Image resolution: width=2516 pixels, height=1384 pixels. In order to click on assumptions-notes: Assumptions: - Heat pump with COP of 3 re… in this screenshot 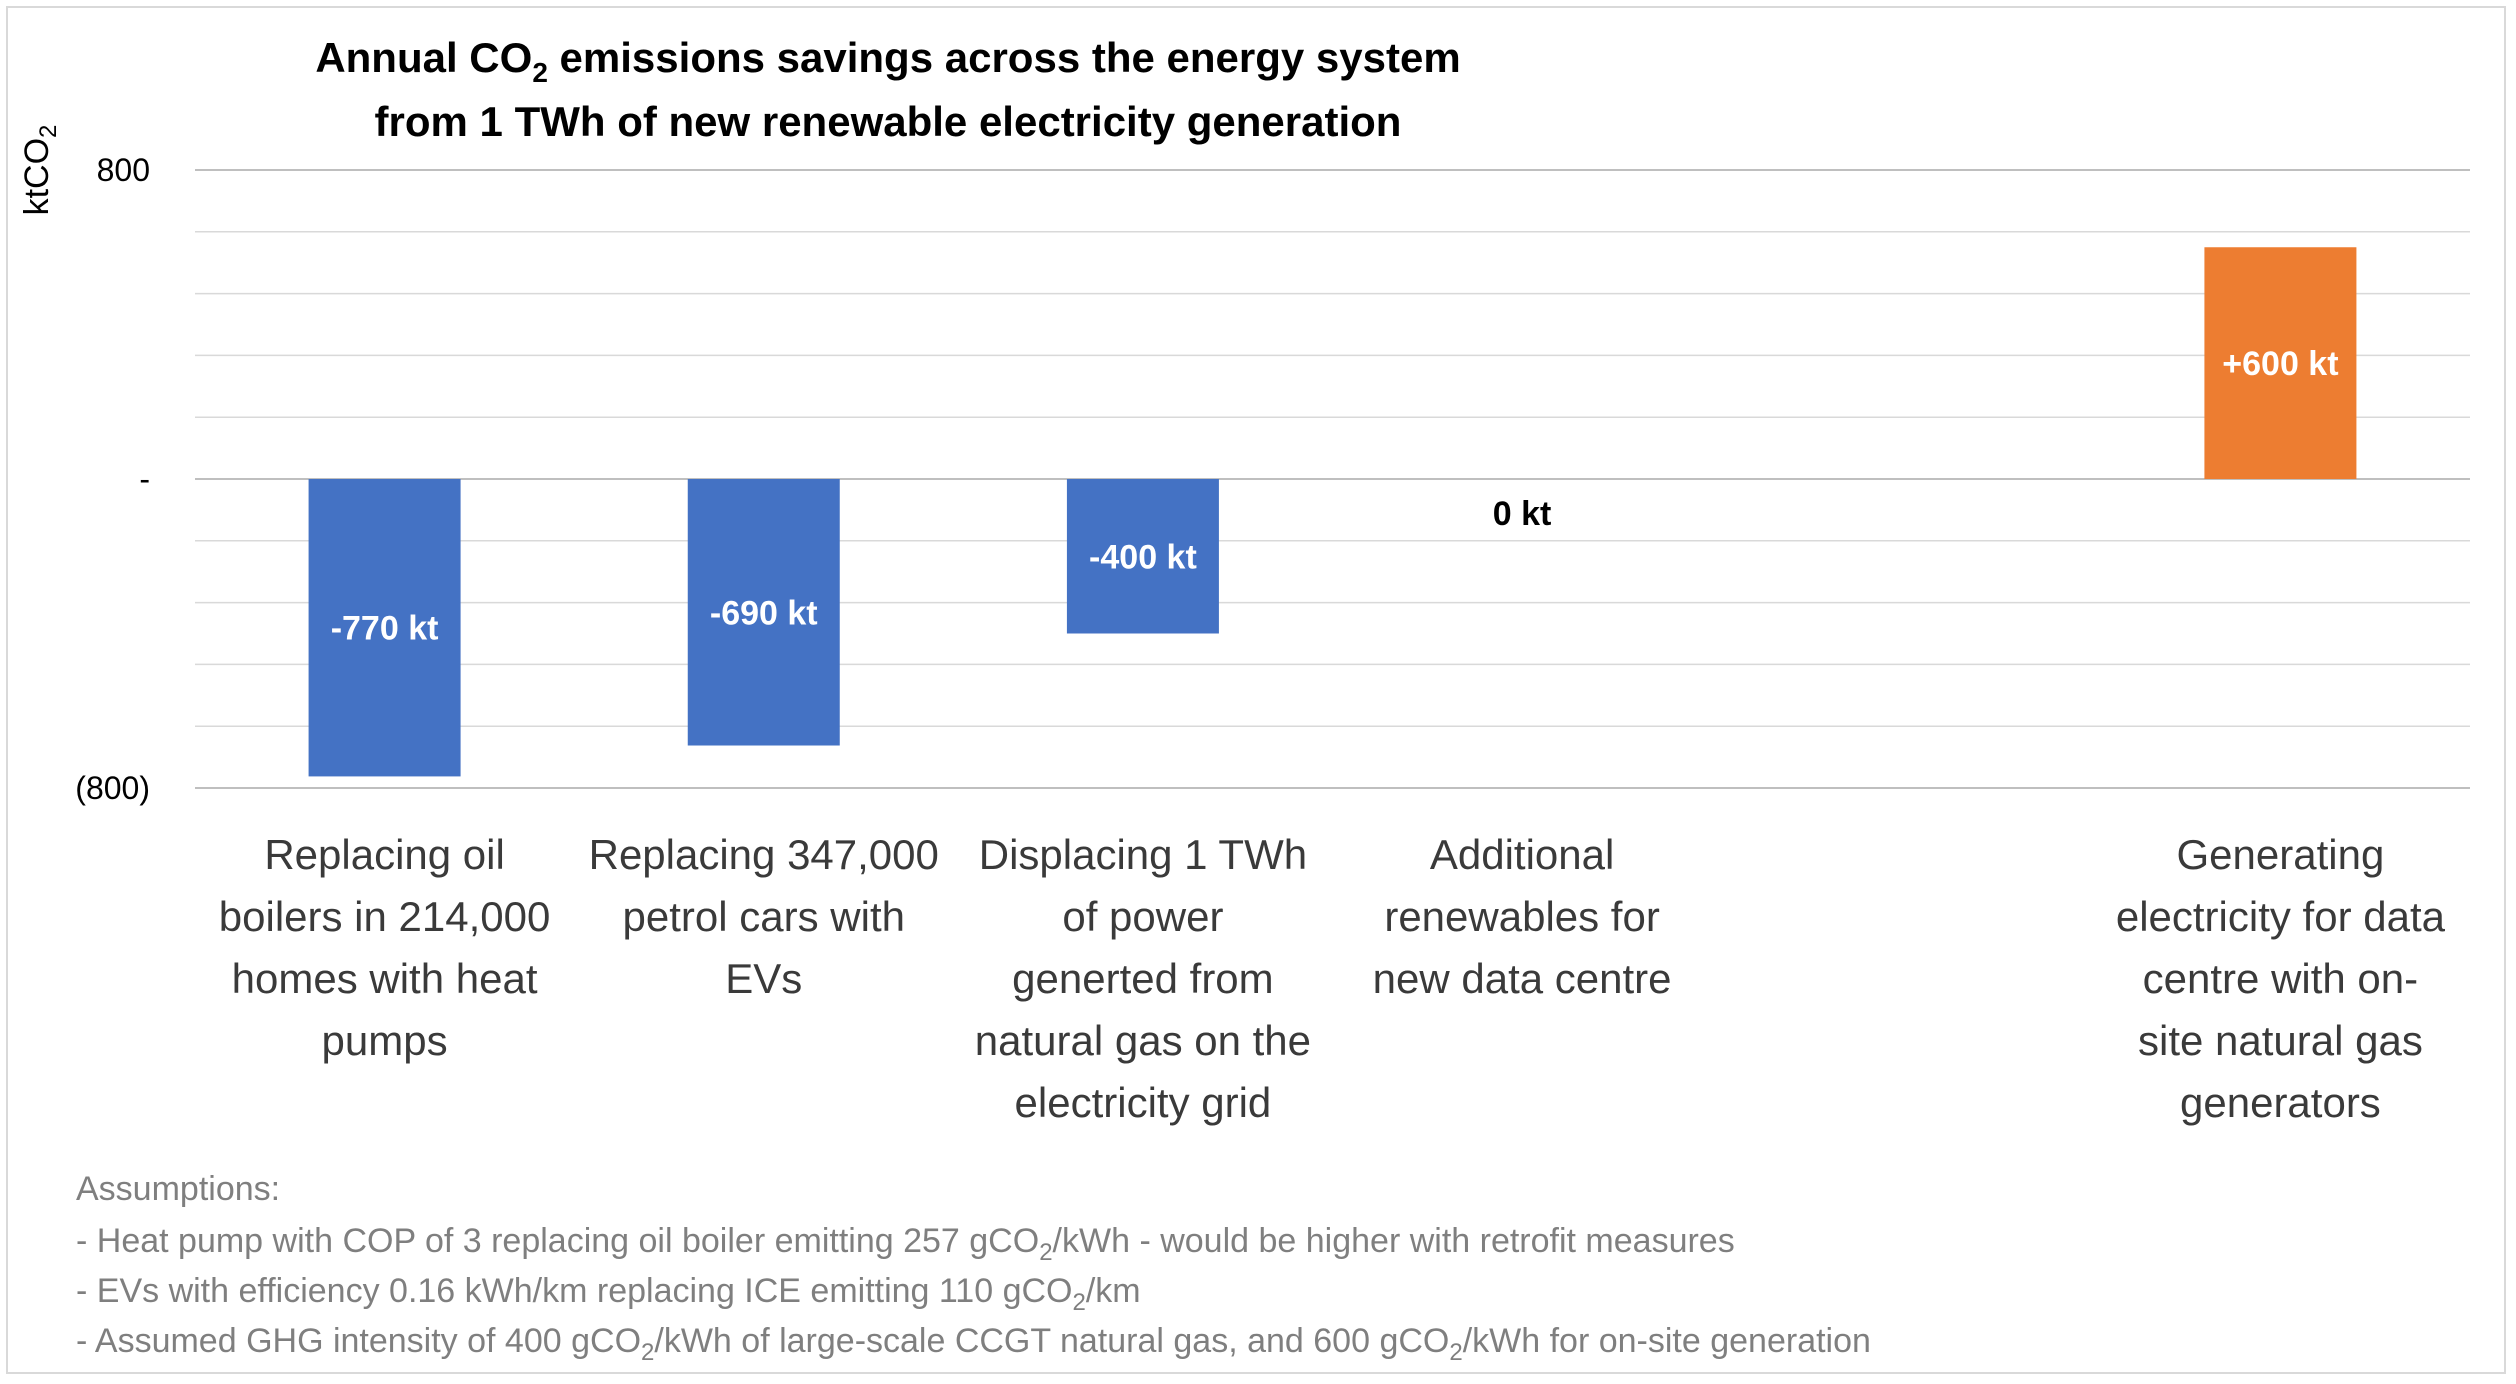, I will do `click(973, 1268)`.